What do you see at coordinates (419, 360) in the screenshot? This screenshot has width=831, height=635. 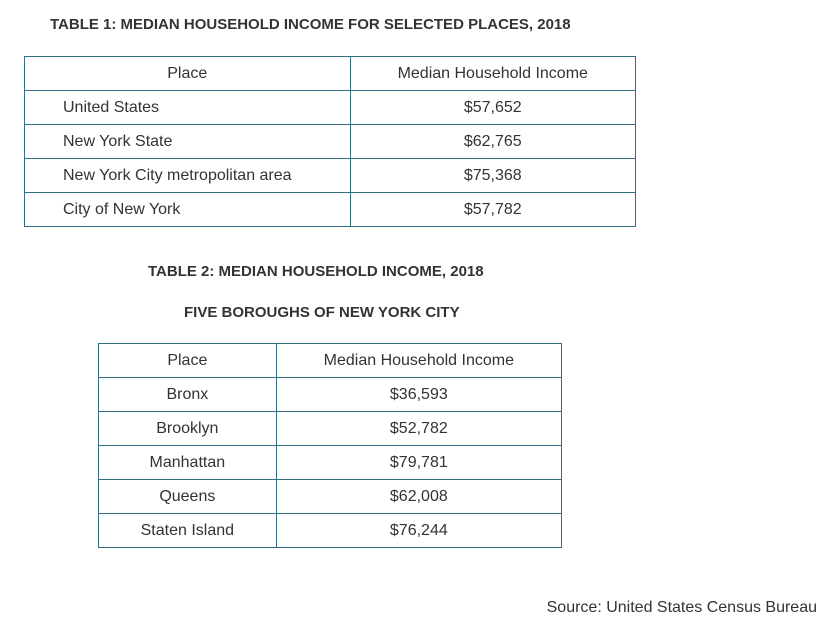 I see `table2-header-income: Median Household Income` at bounding box center [419, 360].